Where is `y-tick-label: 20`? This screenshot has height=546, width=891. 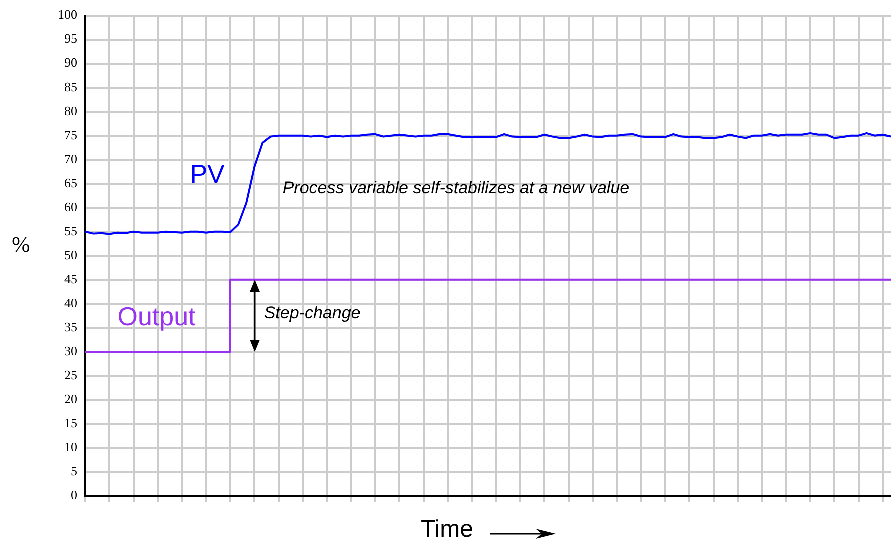
y-tick-label: 20 is located at coordinates (71, 398).